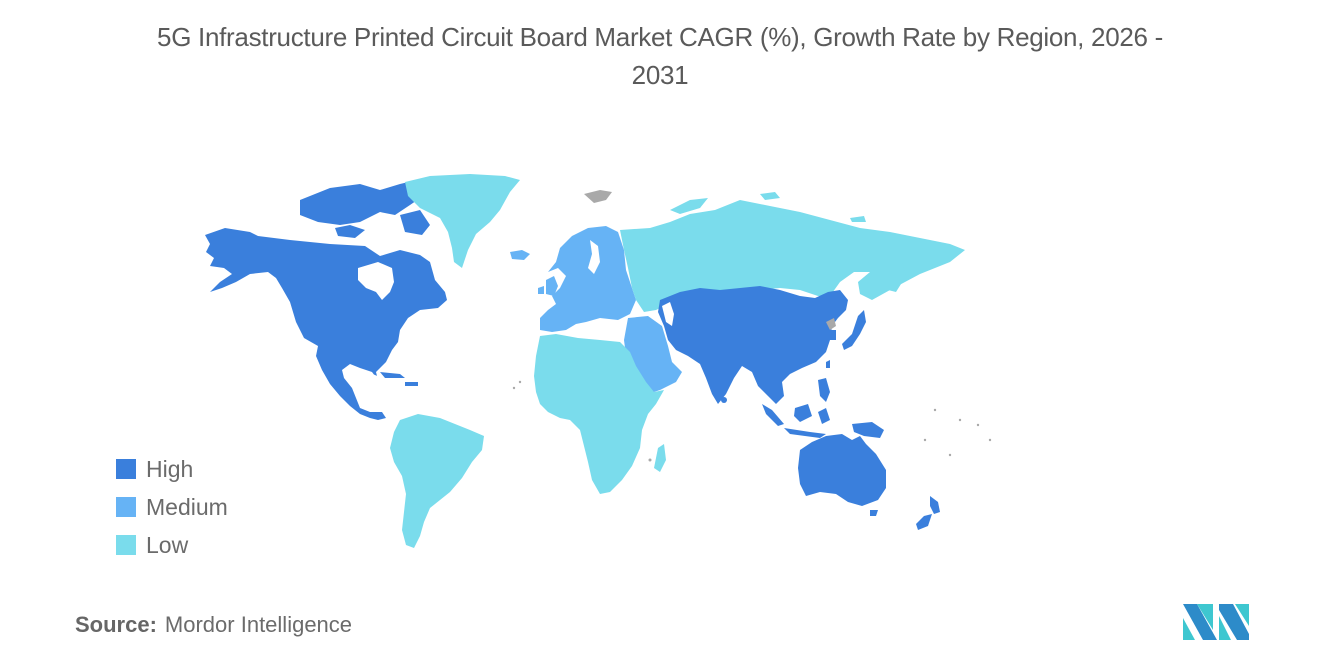  I want to click on legend-label-high: High, so click(170, 468).